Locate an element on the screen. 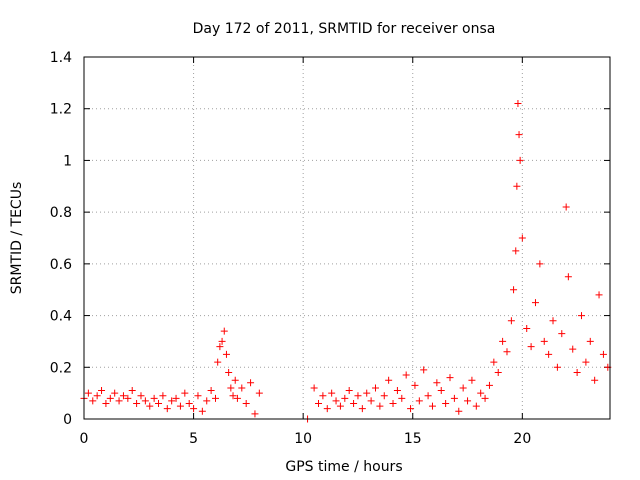 This screenshot has width=640, height=480. y-tick-label: 0.4 is located at coordinates (61, 317).